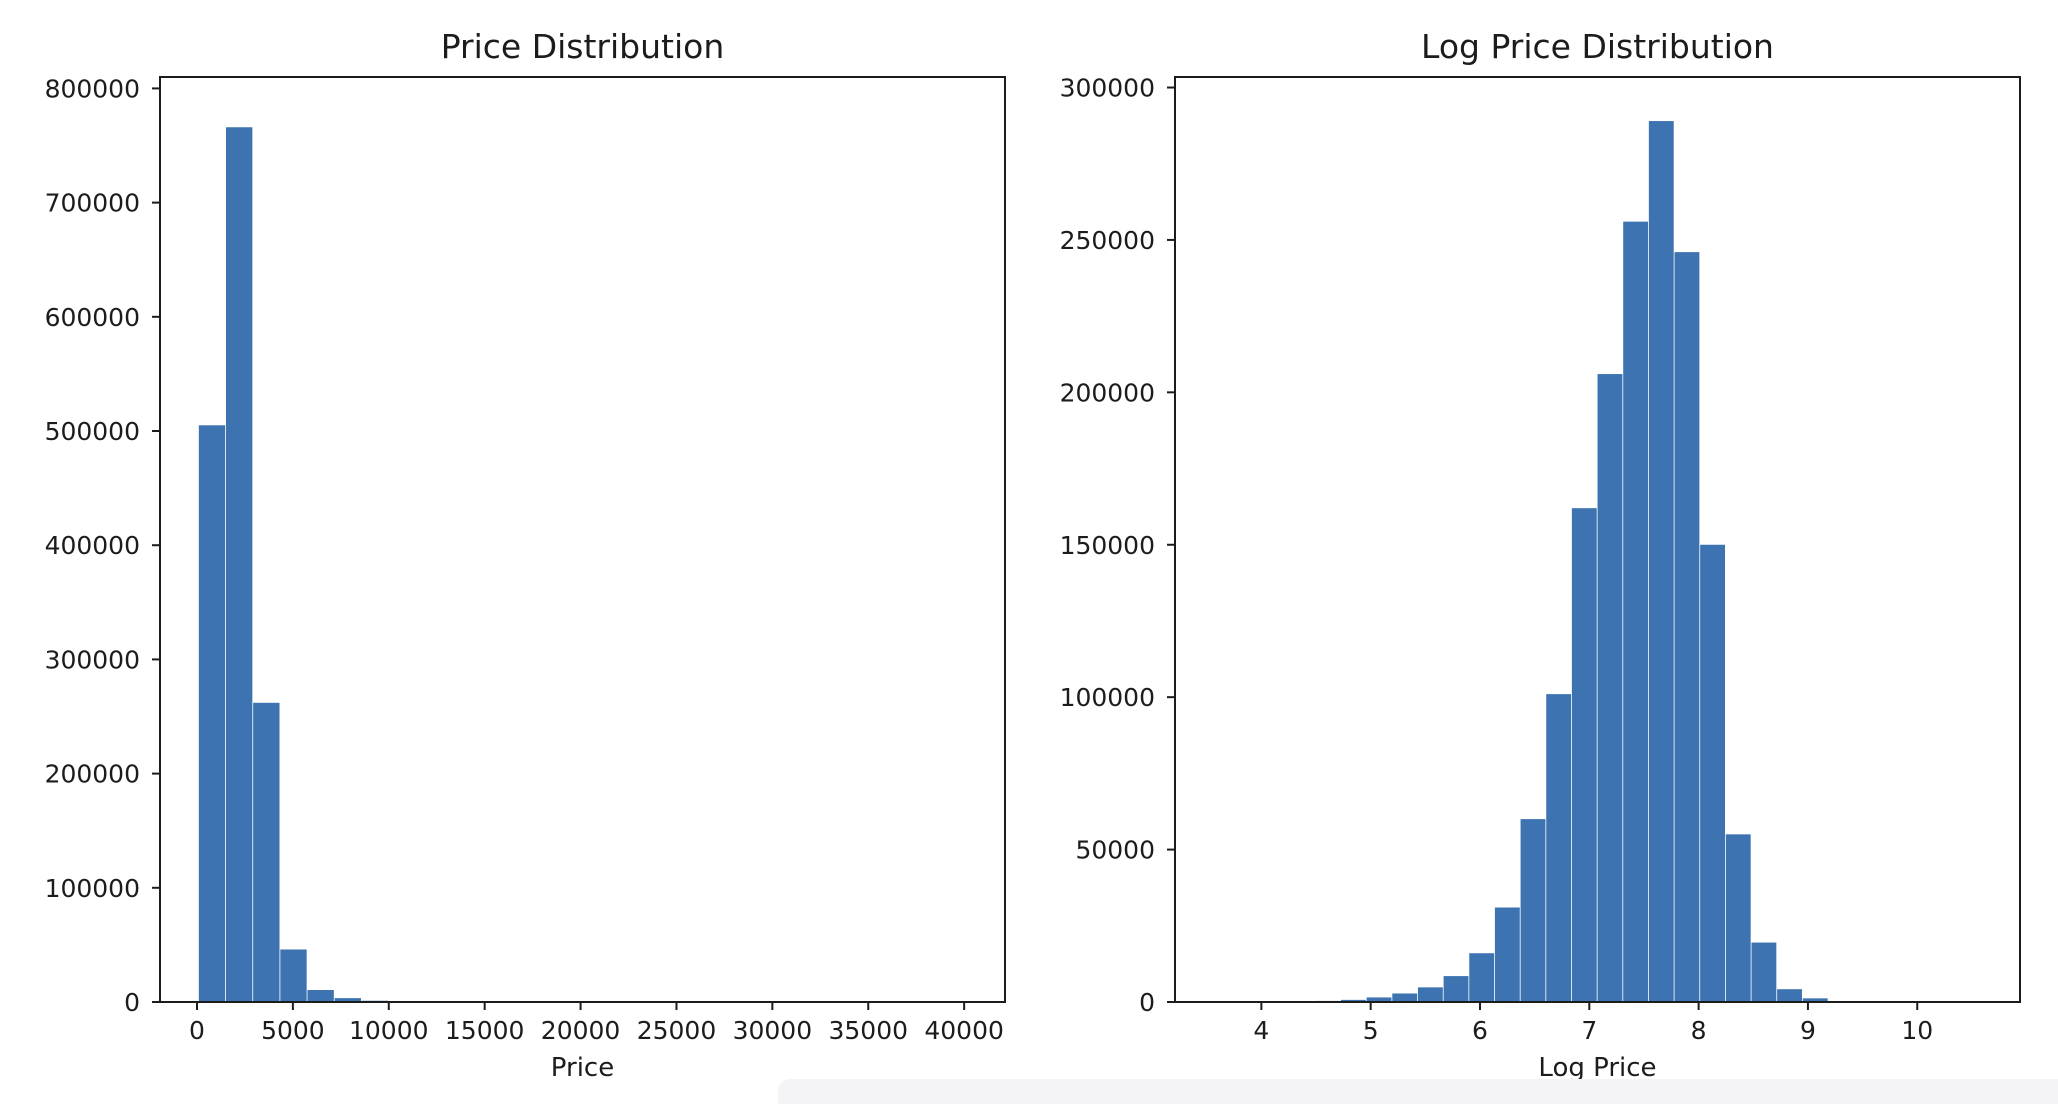 The height and width of the screenshot is (1104, 2058). I want to click on x-tick-label: 0, so click(197, 1030).